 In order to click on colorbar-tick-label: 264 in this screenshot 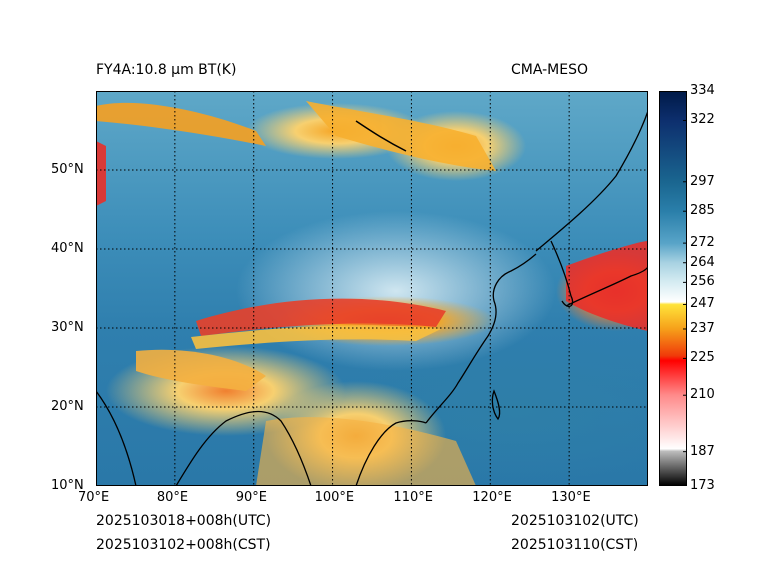, I will do `click(702, 262)`.